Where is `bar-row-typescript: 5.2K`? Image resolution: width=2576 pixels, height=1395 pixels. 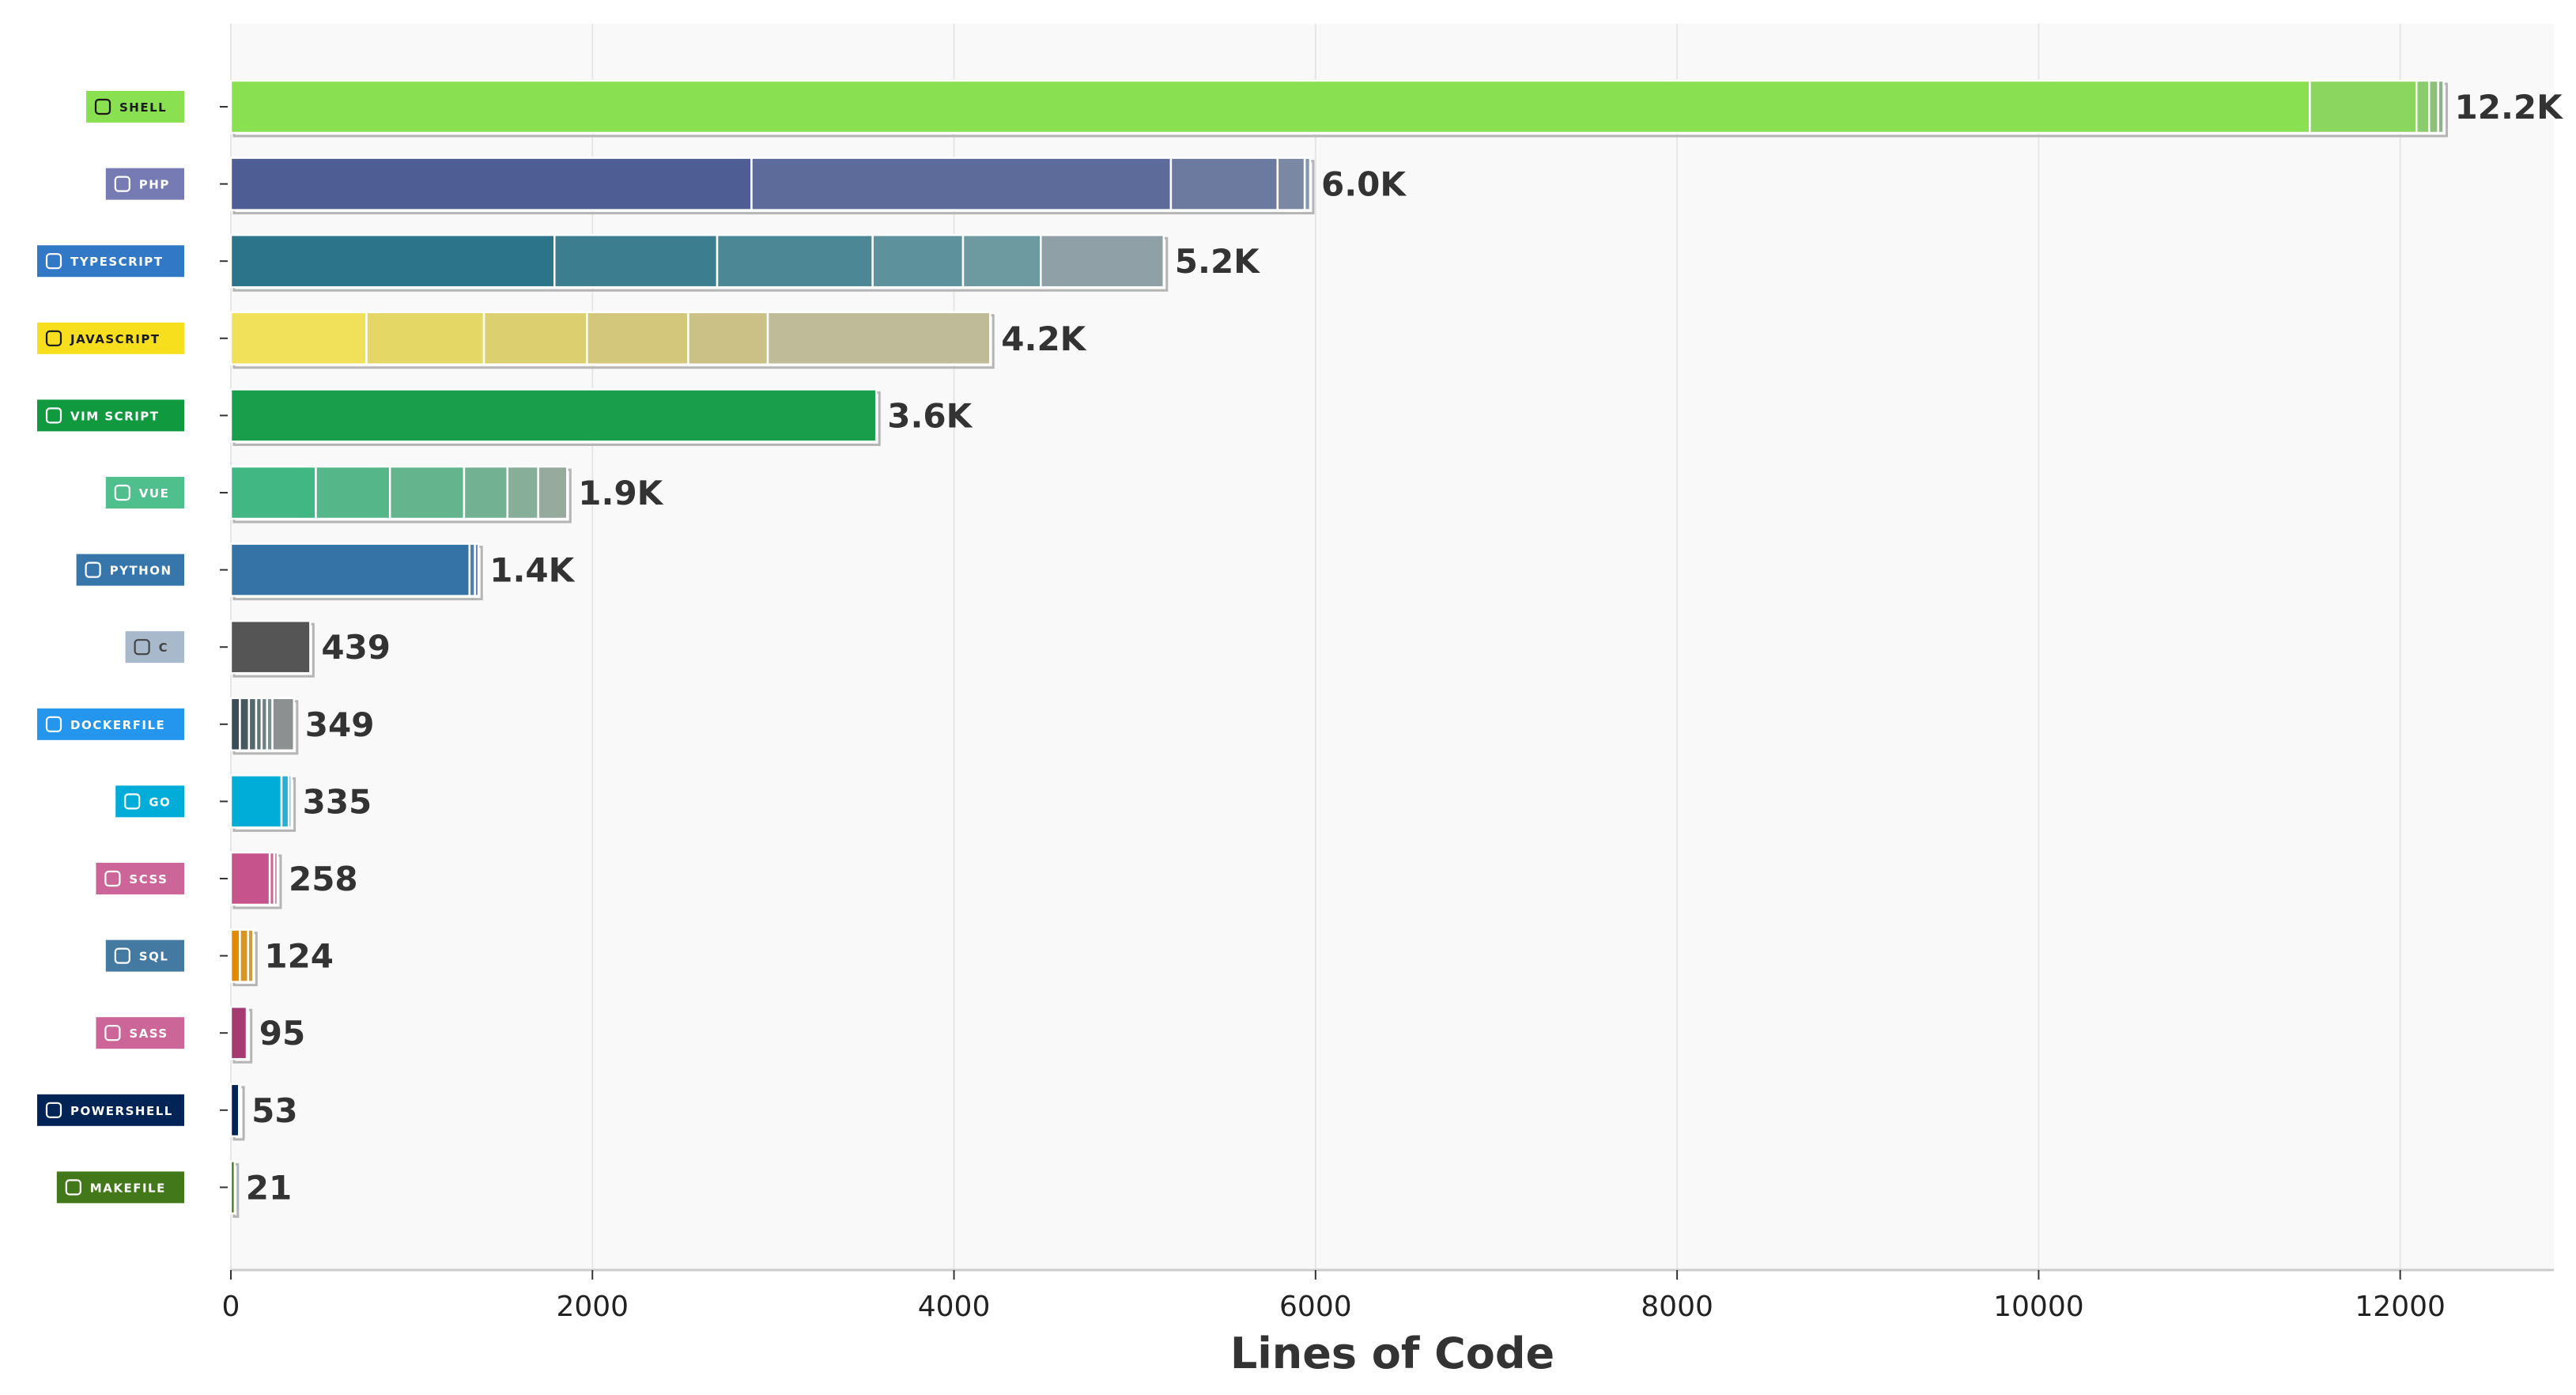
bar-row-typescript: 5.2K is located at coordinates (740, 262).